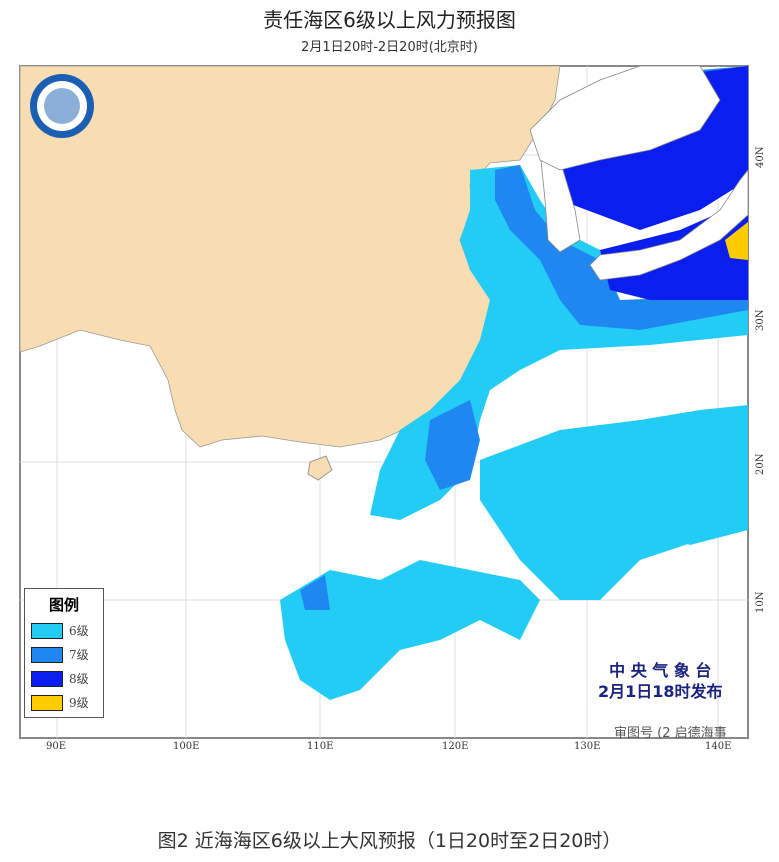 The height and width of the screenshot is (862, 779). What do you see at coordinates (455, 746) in the screenshot?
I see `x-label: 120E` at bounding box center [455, 746].